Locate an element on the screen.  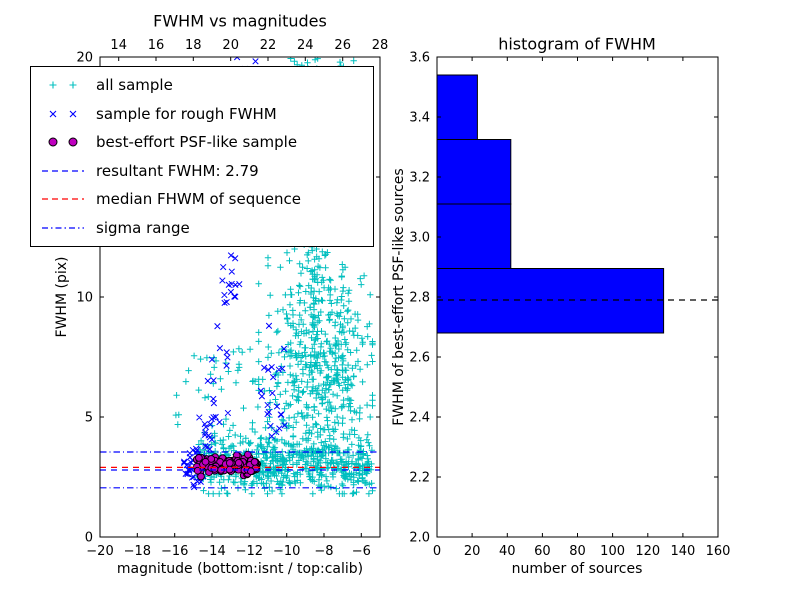
svg-text: 2.8 is located at coordinates (419, 298).